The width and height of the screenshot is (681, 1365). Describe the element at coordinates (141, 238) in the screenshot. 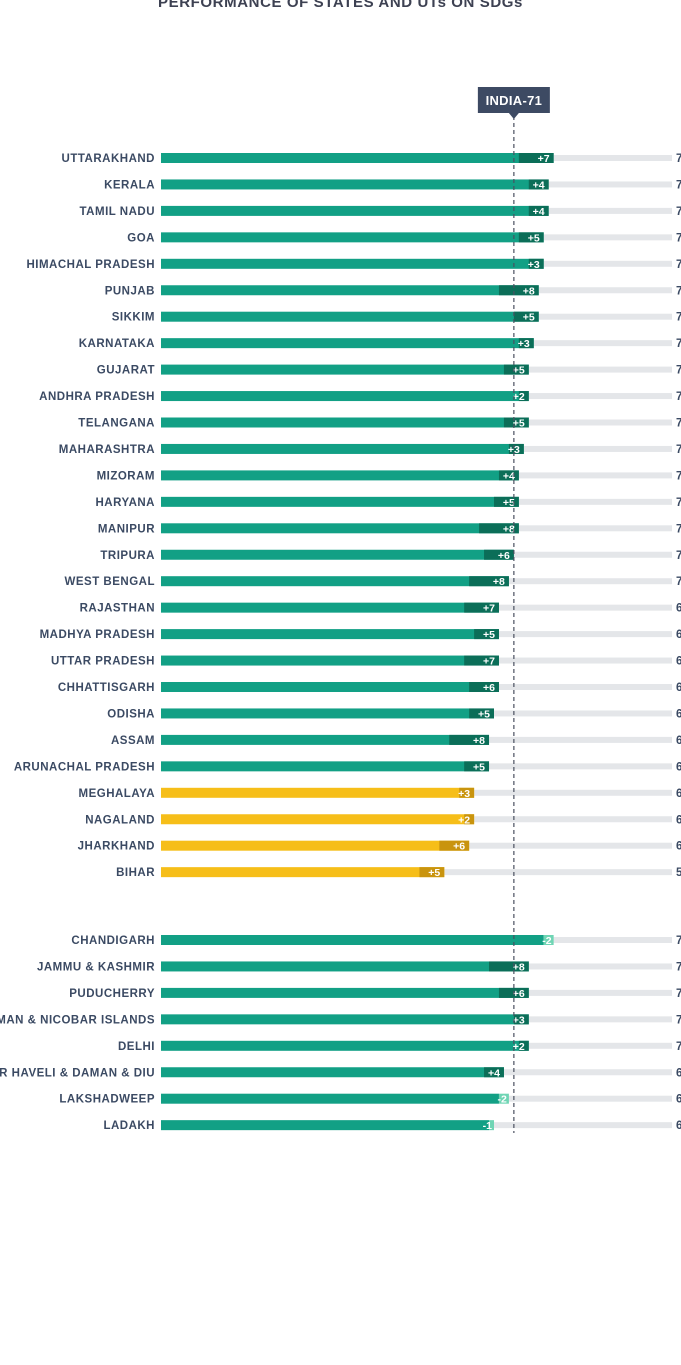

I see `state-label: GOA` at that location.